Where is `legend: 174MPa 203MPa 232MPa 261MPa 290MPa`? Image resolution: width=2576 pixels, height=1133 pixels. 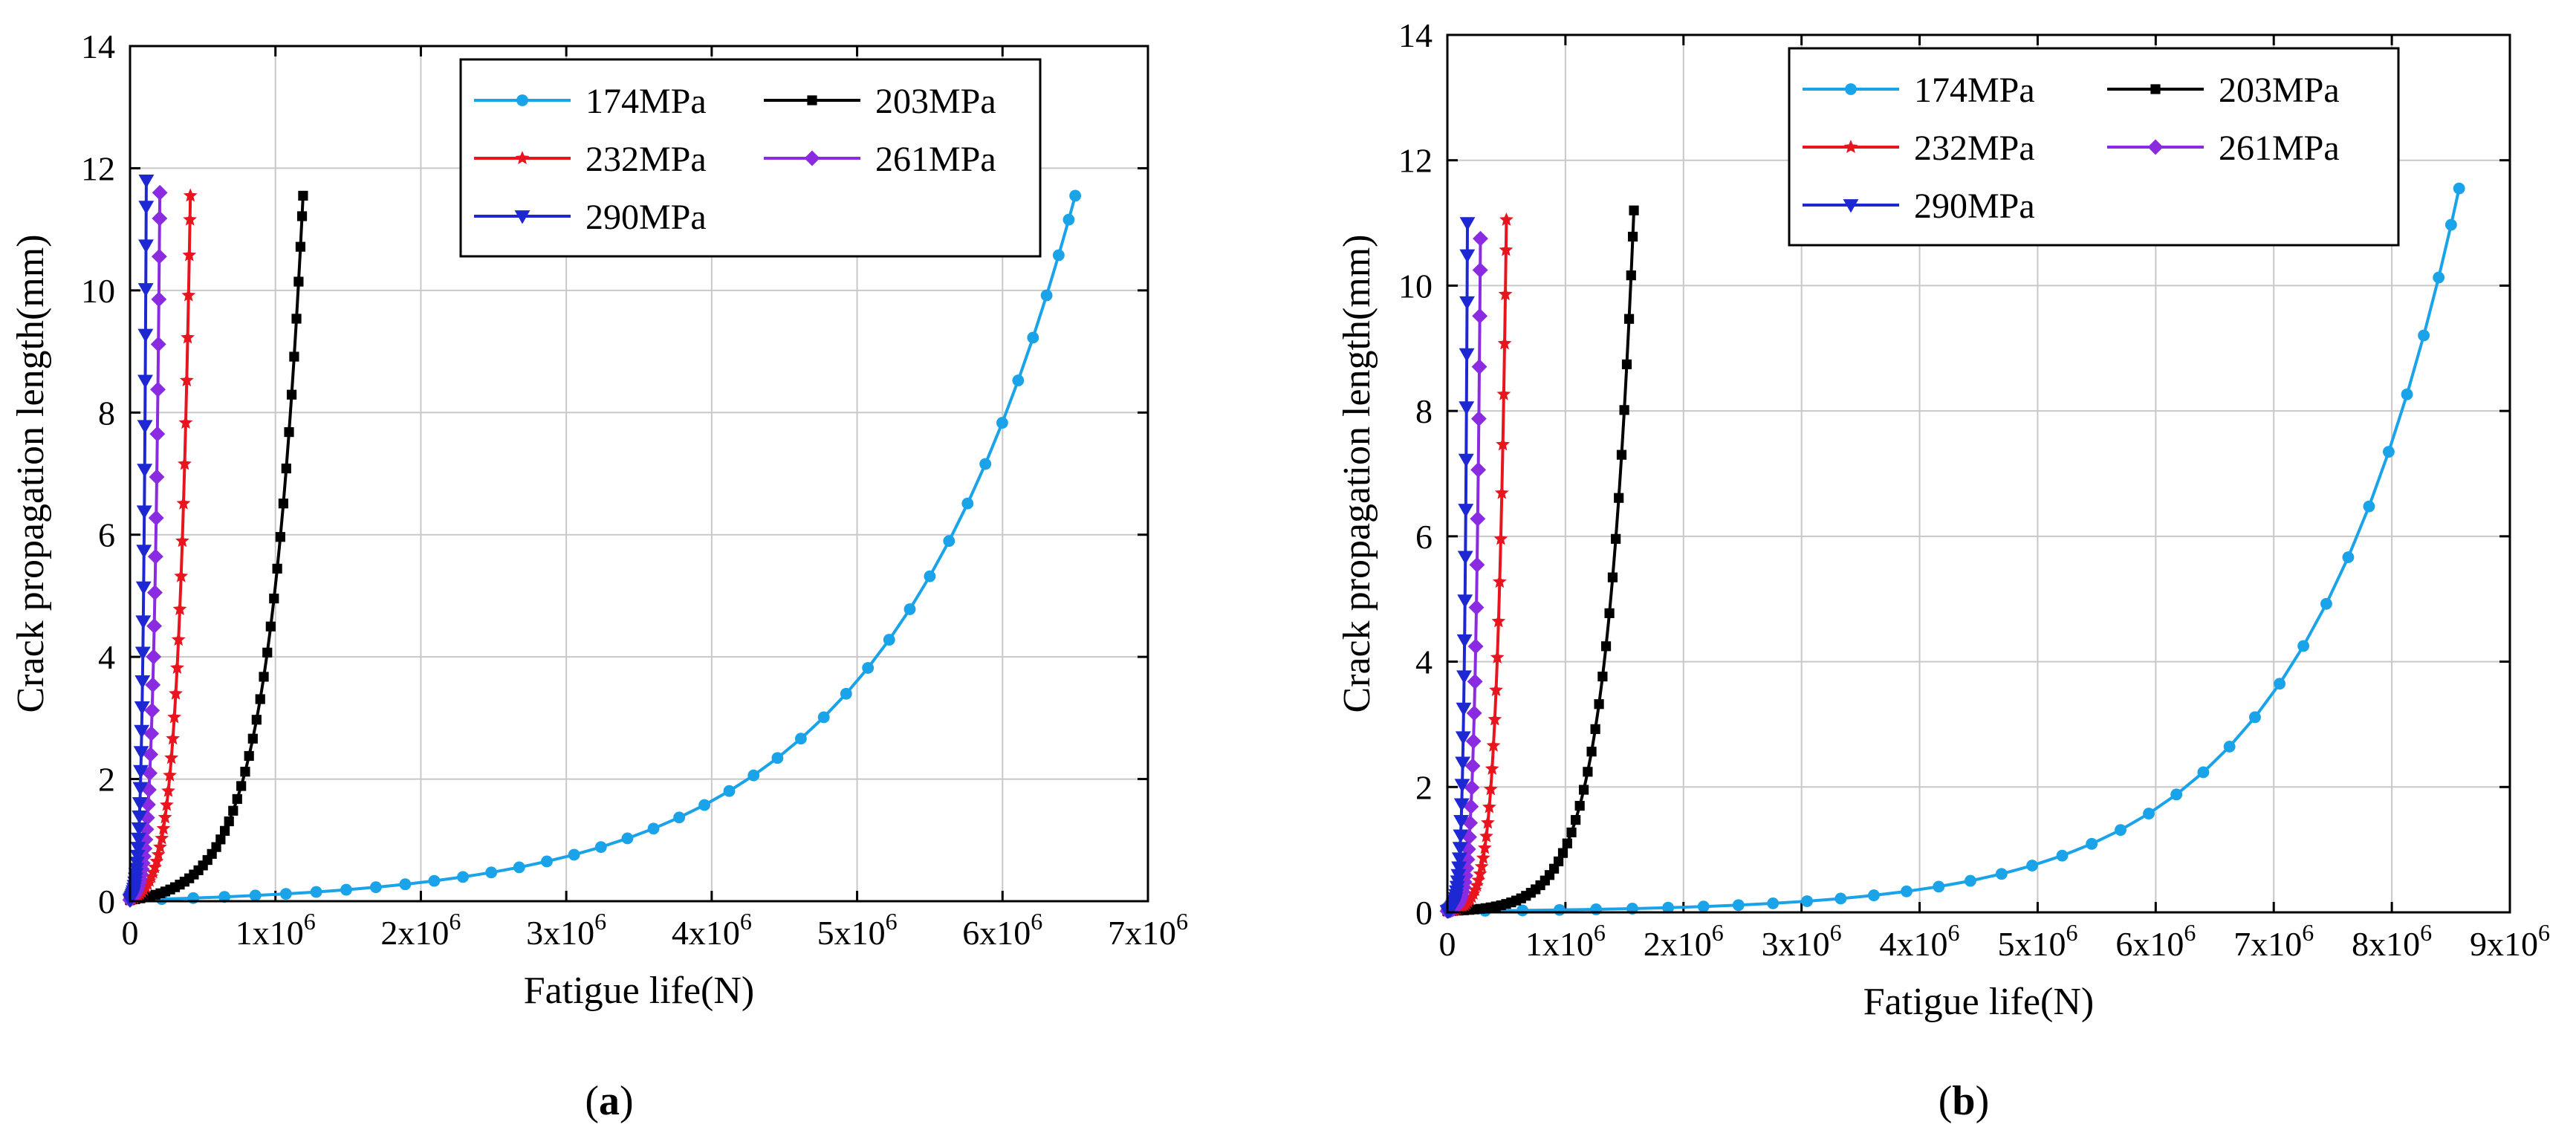
legend: 174MPa 203MPa 232MPa 261MPa 290MPa is located at coordinates (750, 158).